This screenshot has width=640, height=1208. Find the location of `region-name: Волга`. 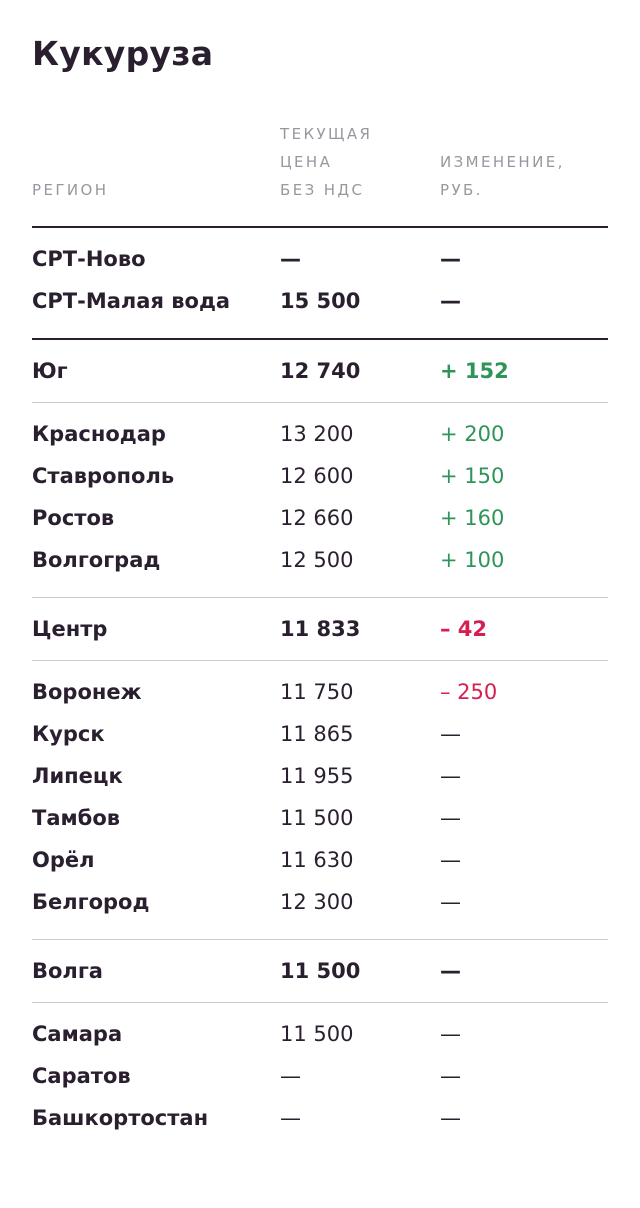

region-name: Волга is located at coordinates (67, 971).